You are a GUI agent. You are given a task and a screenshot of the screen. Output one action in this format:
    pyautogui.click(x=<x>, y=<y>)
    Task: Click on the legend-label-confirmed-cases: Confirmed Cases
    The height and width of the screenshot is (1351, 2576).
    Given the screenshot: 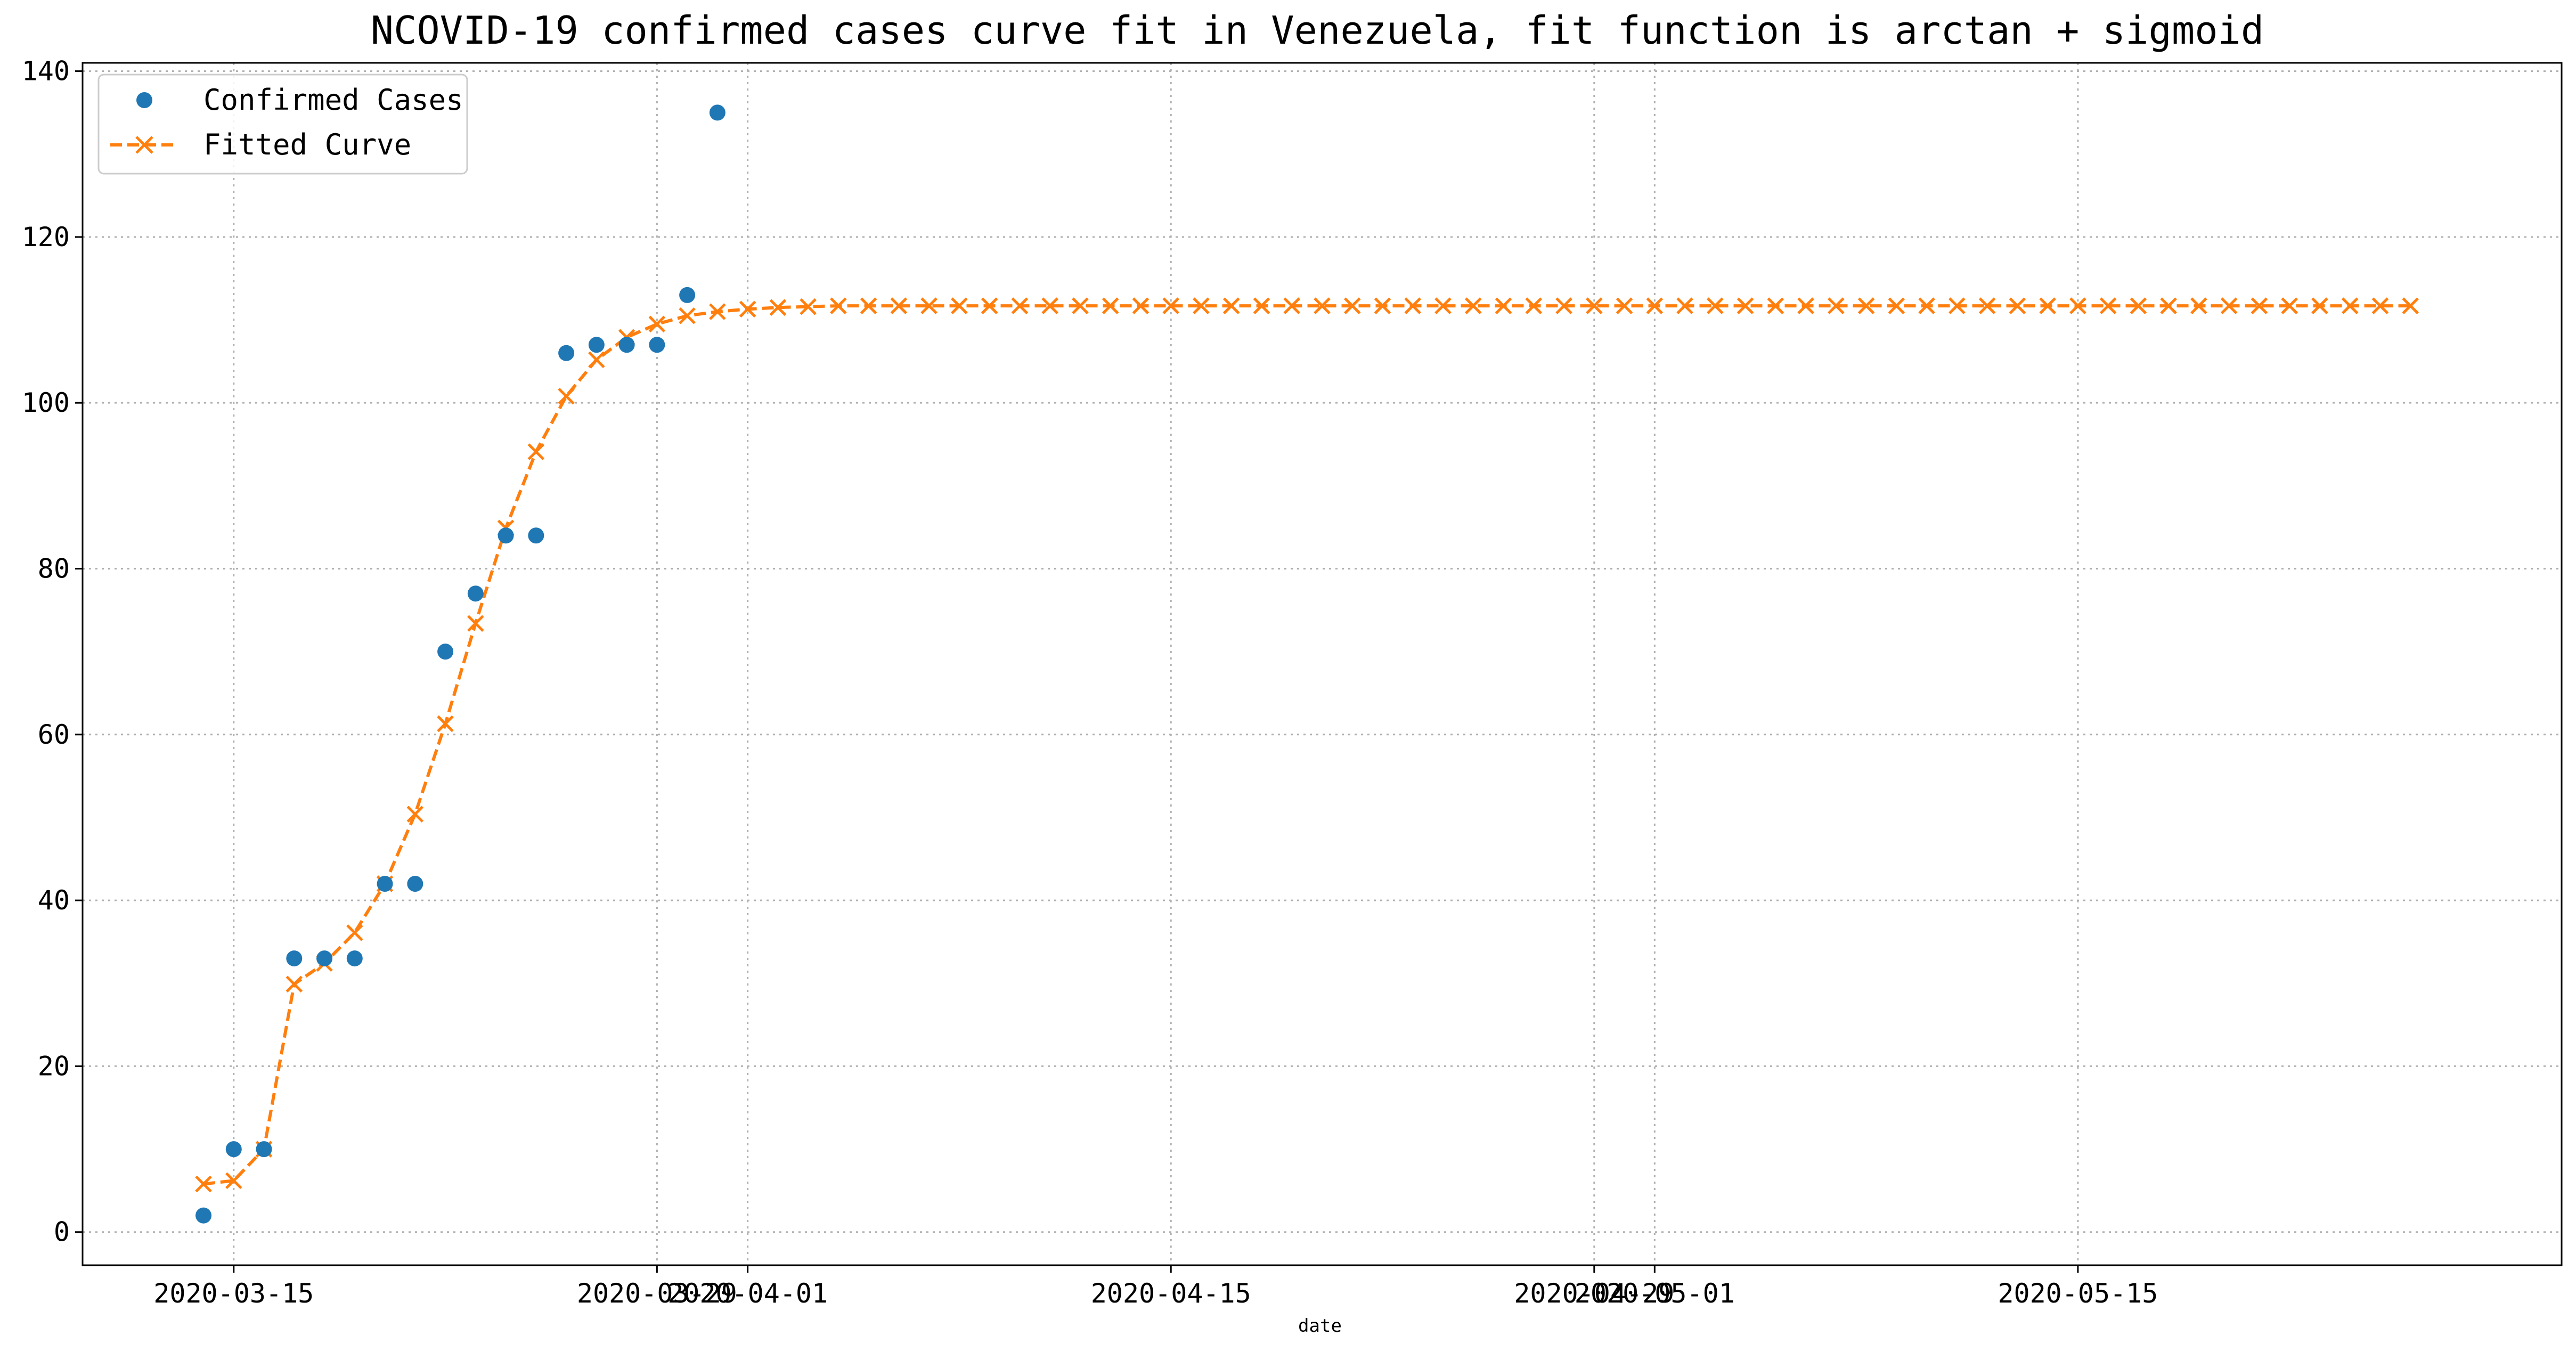 What is the action you would take?
    pyautogui.click(x=333, y=100)
    